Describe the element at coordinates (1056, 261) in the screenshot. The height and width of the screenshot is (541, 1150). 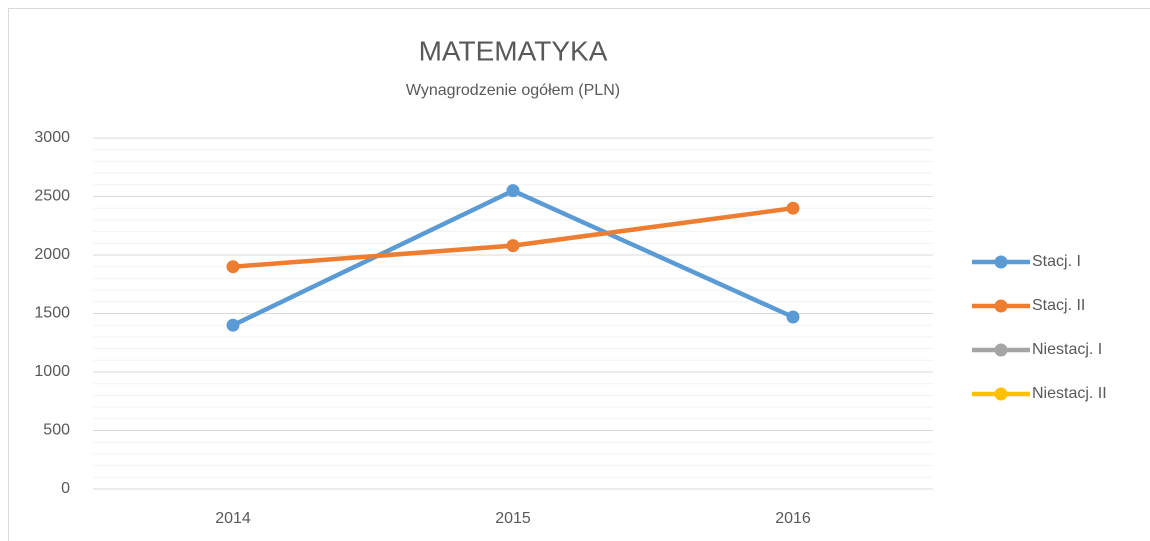
I see `legend-label: Stacj. I` at that location.